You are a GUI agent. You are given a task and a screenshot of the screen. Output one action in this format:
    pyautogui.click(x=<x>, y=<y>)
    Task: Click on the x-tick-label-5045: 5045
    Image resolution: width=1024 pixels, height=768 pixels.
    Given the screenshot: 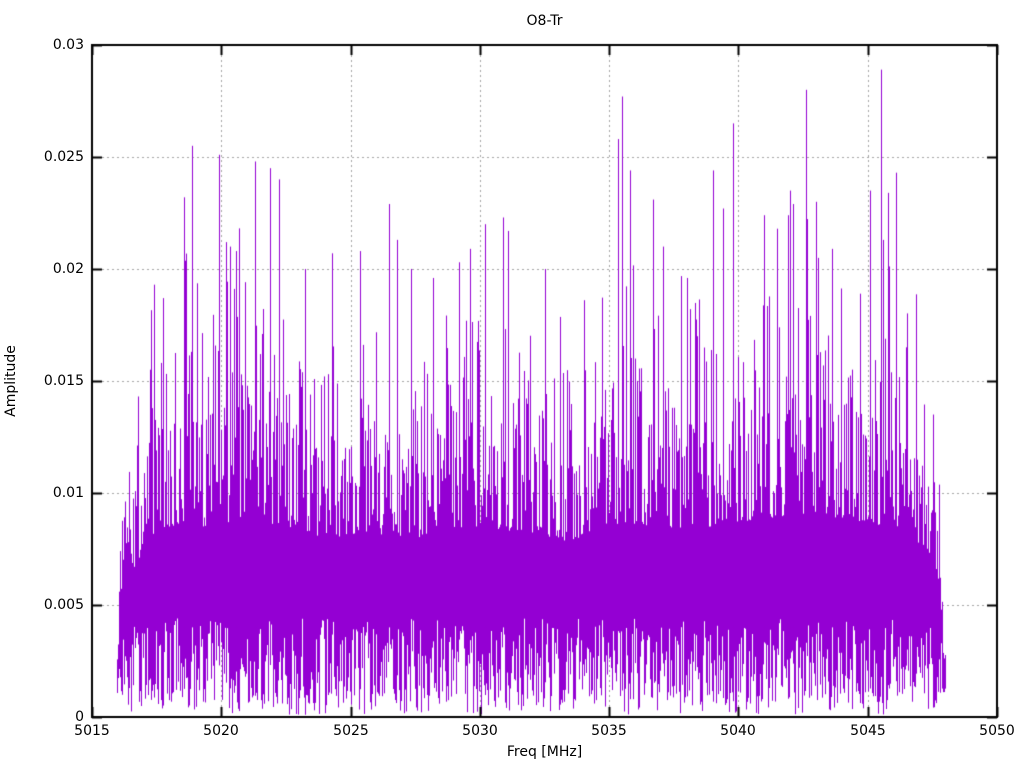 What is the action you would take?
    pyautogui.click(x=868, y=731)
    